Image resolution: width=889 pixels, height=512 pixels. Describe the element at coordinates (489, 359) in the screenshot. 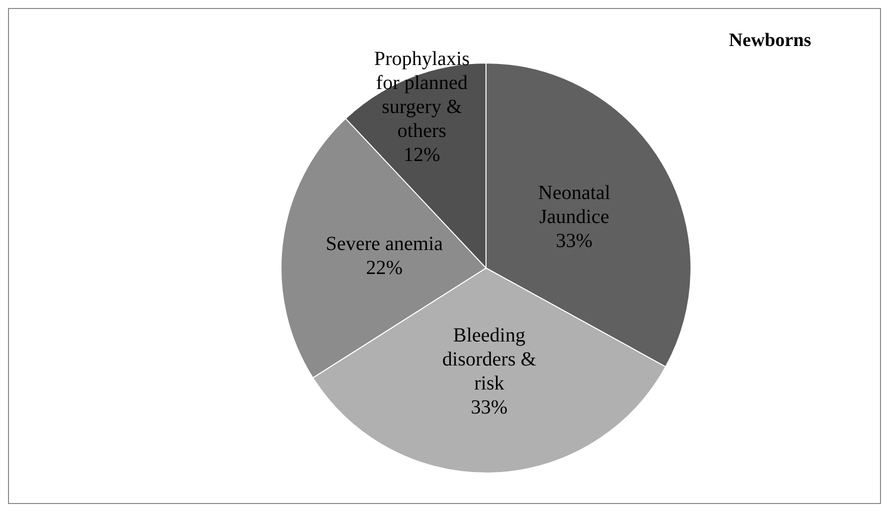

I see `slice-label: Bleeding disorders & risk` at that location.